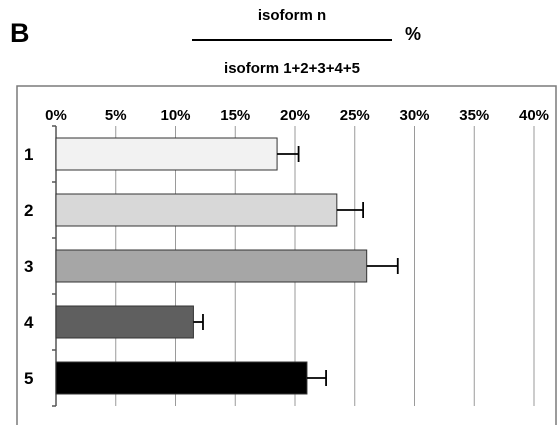 The image size is (558, 427). Describe the element at coordinates (295, 115) in the screenshot. I see `x-tick-label: 20%` at that location.